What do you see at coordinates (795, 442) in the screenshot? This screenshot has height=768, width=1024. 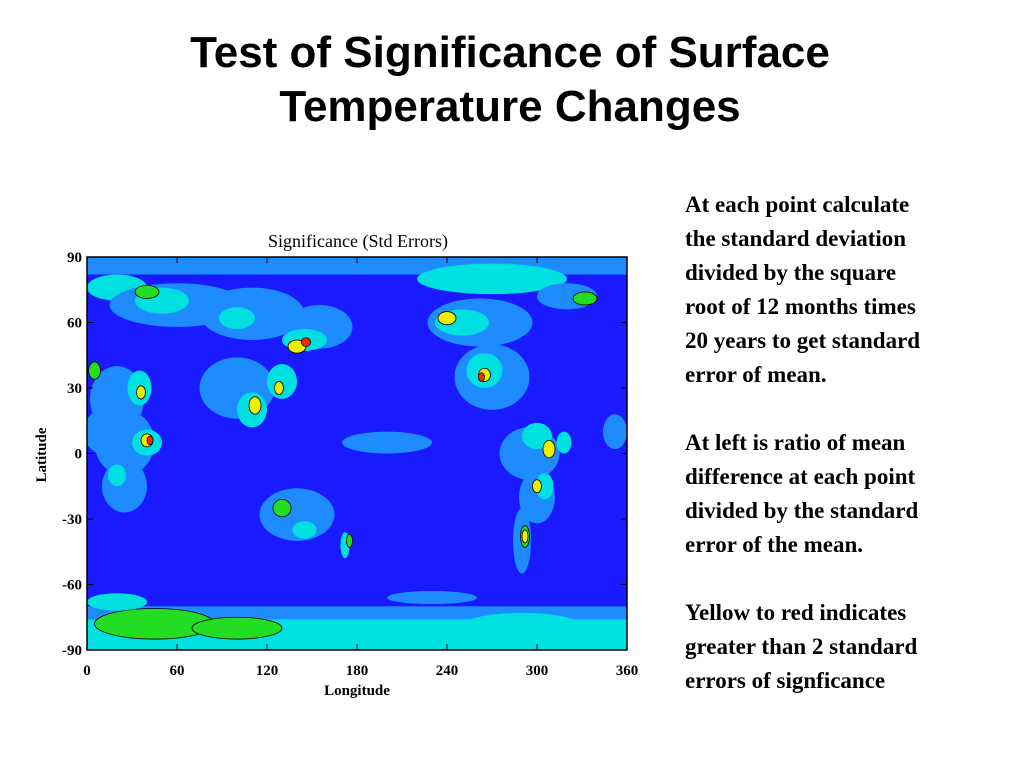 I see `paragraph-line: At left is ratio of mean` at bounding box center [795, 442].